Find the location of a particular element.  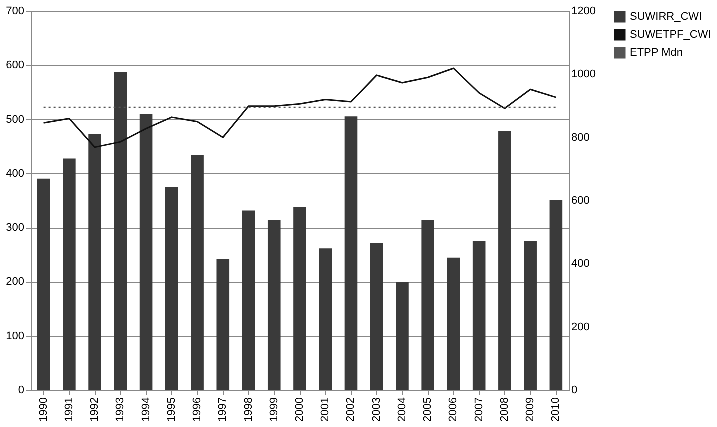

legend-label: ETPP Mdn is located at coordinates (656, 53).